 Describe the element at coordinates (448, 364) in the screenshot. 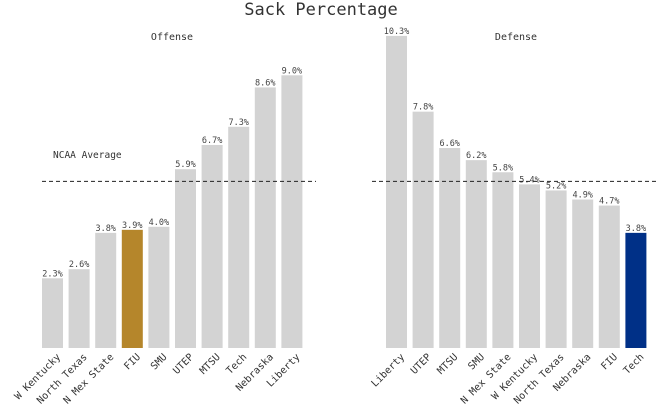

I see `defense-tick-label-mtsu: MTSU` at that location.